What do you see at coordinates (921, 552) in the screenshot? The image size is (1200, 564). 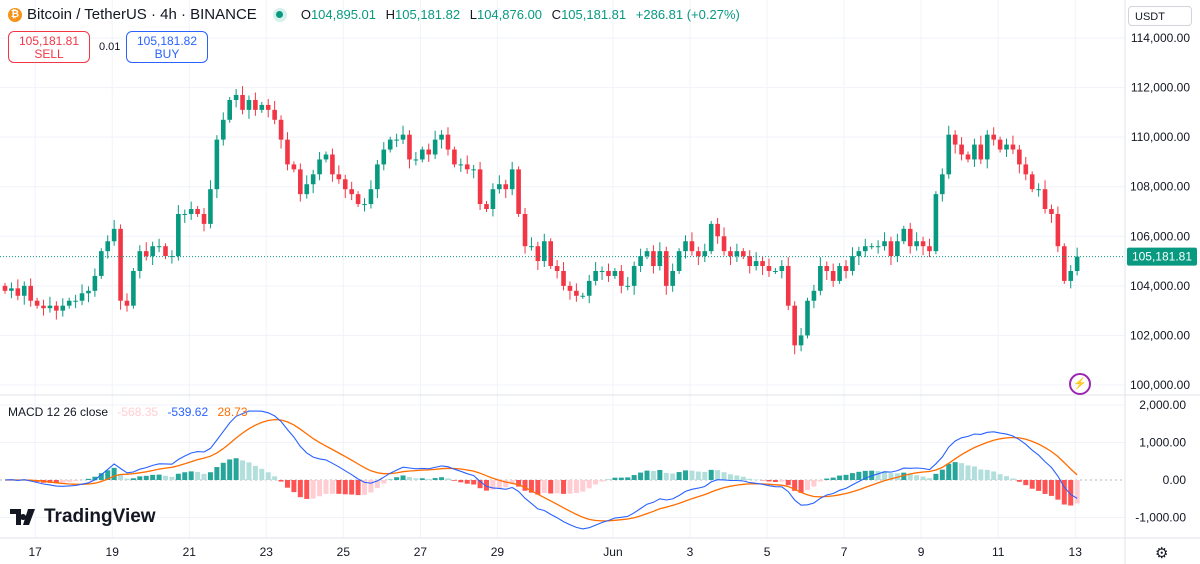 I see `time-tick-label: 9` at bounding box center [921, 552].